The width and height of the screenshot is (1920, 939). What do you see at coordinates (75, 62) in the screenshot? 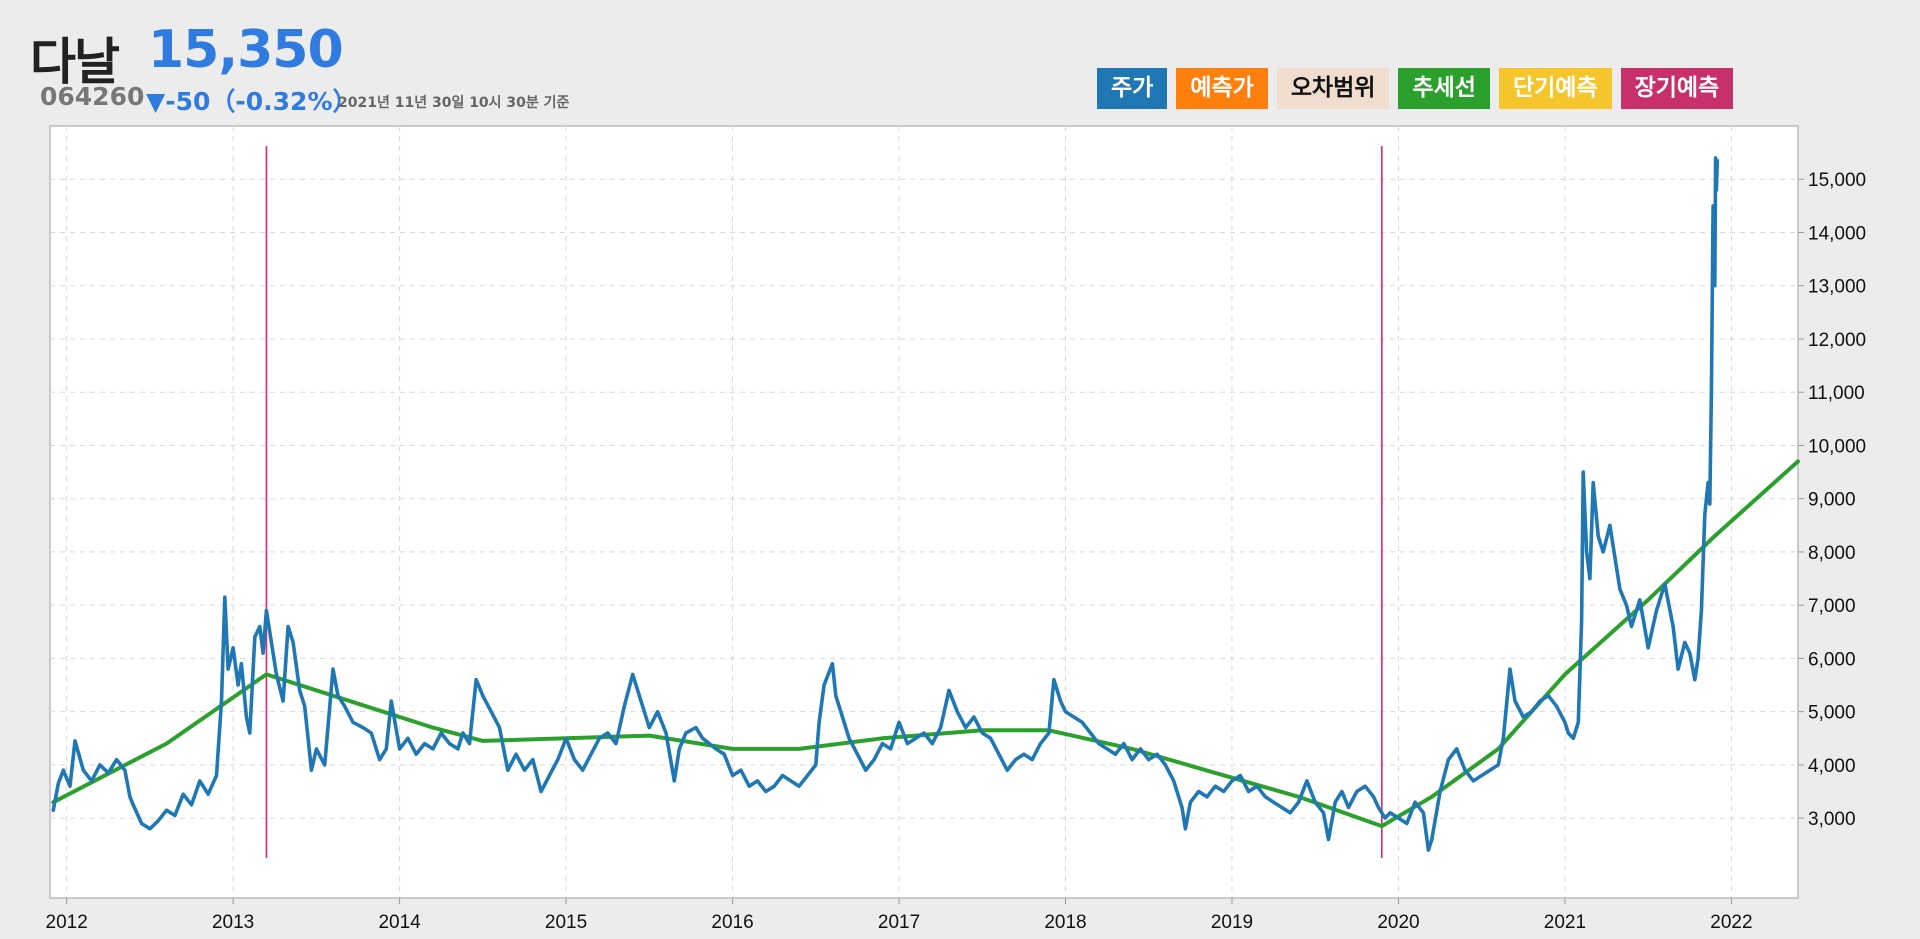
I see `stock-name: 다날` at bounding box center [75, 62].